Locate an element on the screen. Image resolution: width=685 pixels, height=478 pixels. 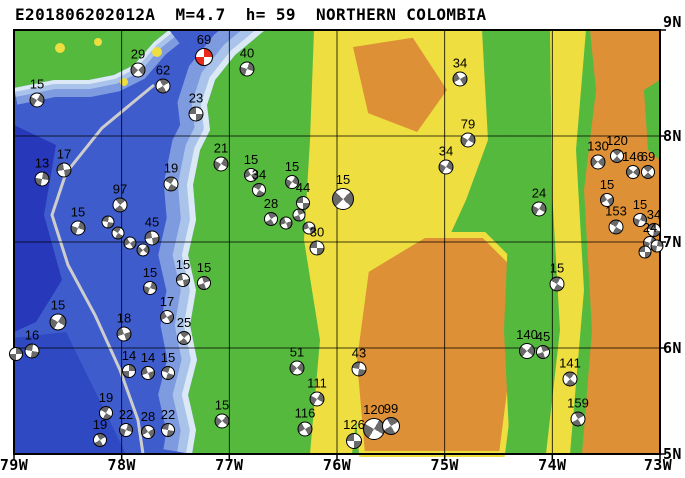
seismic-event: 23 is located at coordinates (196, 106).